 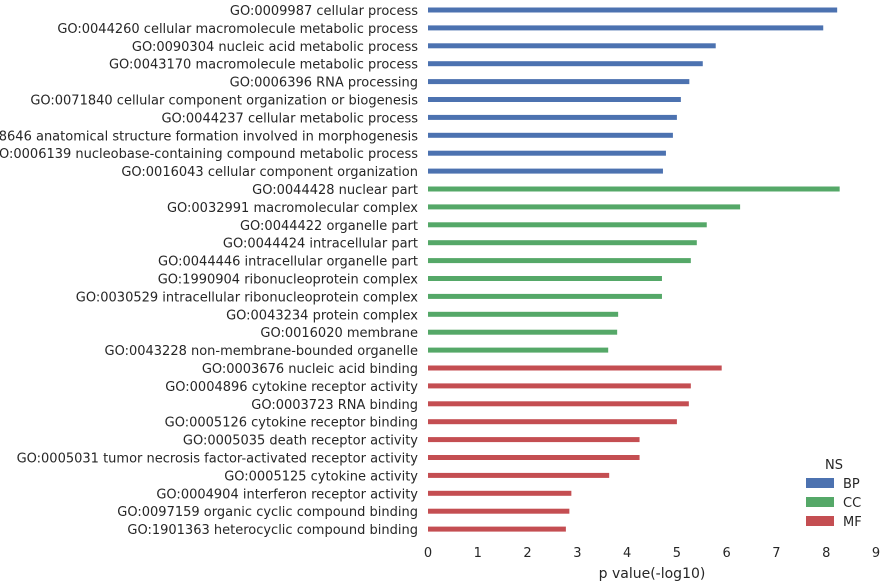 What do you see at coordinates (310, 369) in the screenshot?
I see `category-label: GO:0003676 nucleic acid binding` at bounding box center [310, 369].